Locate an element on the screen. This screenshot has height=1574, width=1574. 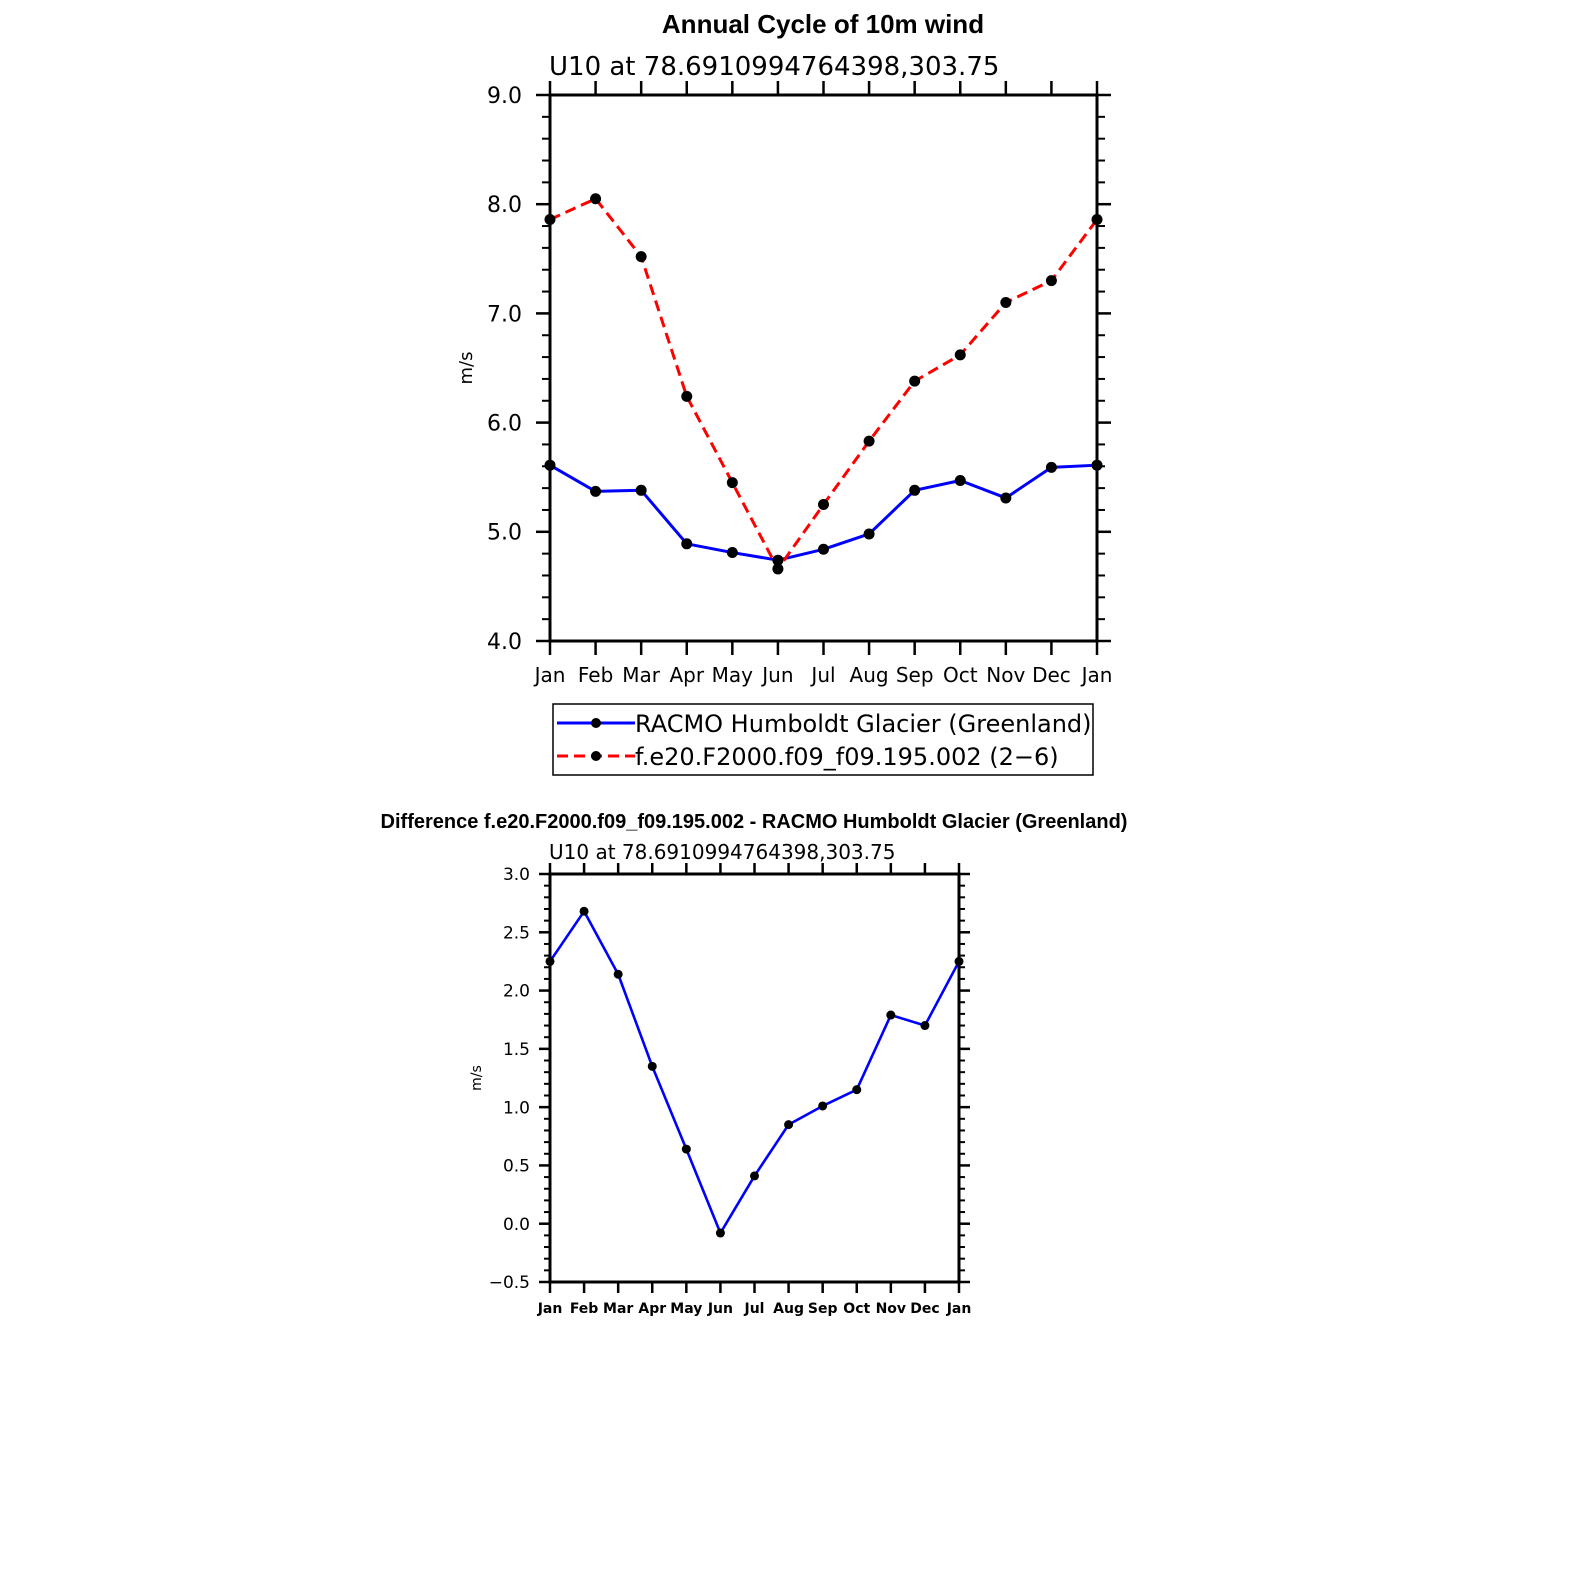
y-tick-label: 2.0 is located at coordinates (516, 992).